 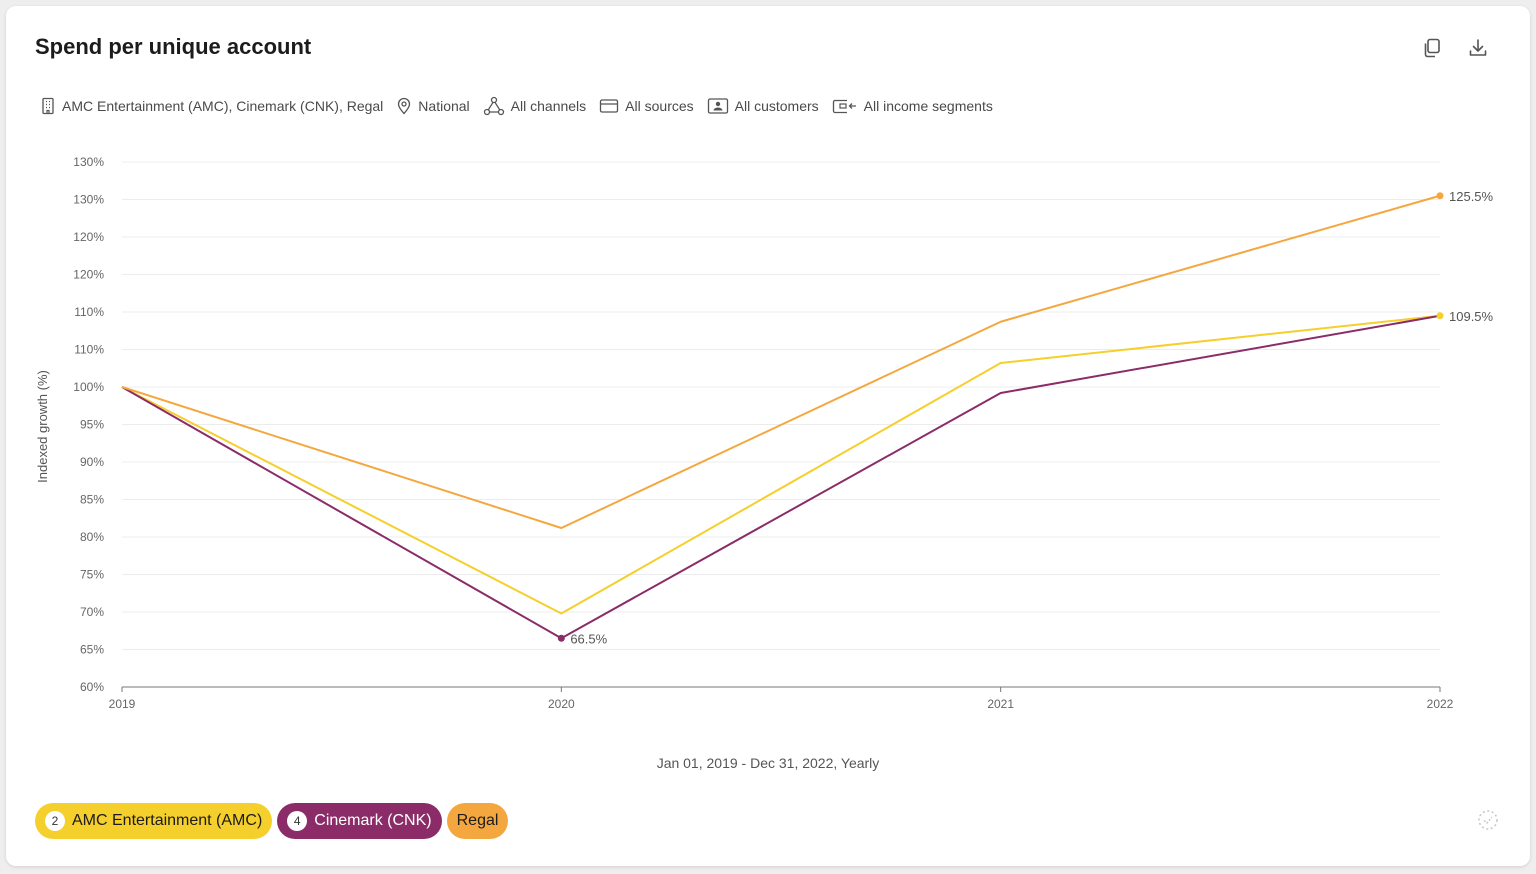 What do you see at coordinates (122, 704) in the screenshot?
I see `x-tick-label: 2019` at bounding box center [122, 704].